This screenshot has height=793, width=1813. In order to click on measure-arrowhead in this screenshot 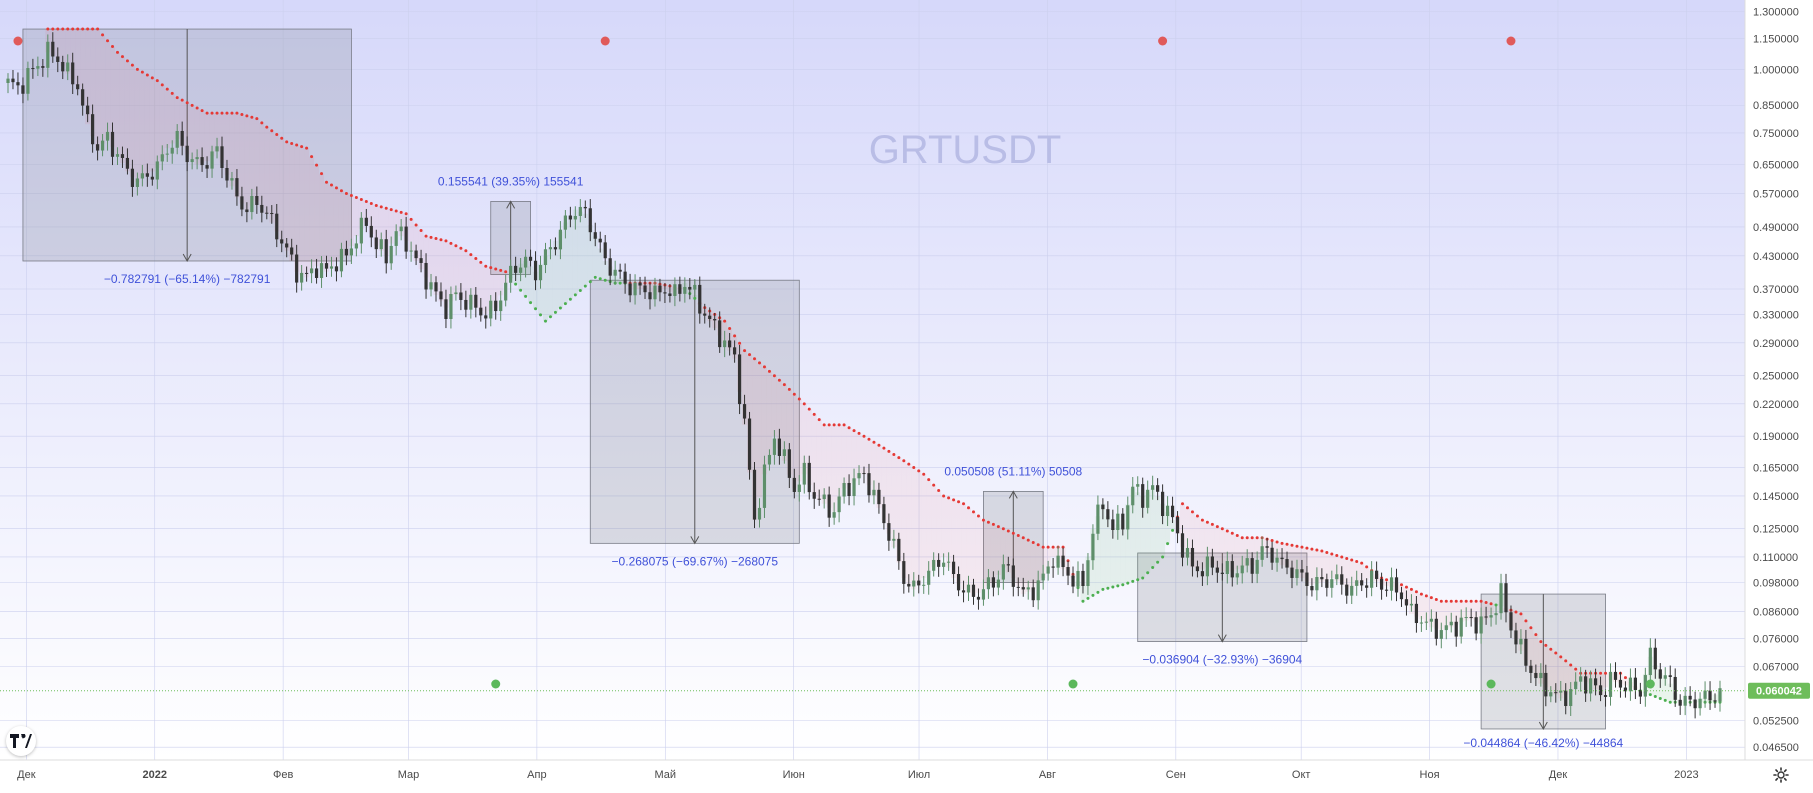, I will do `click(187, 257)`.